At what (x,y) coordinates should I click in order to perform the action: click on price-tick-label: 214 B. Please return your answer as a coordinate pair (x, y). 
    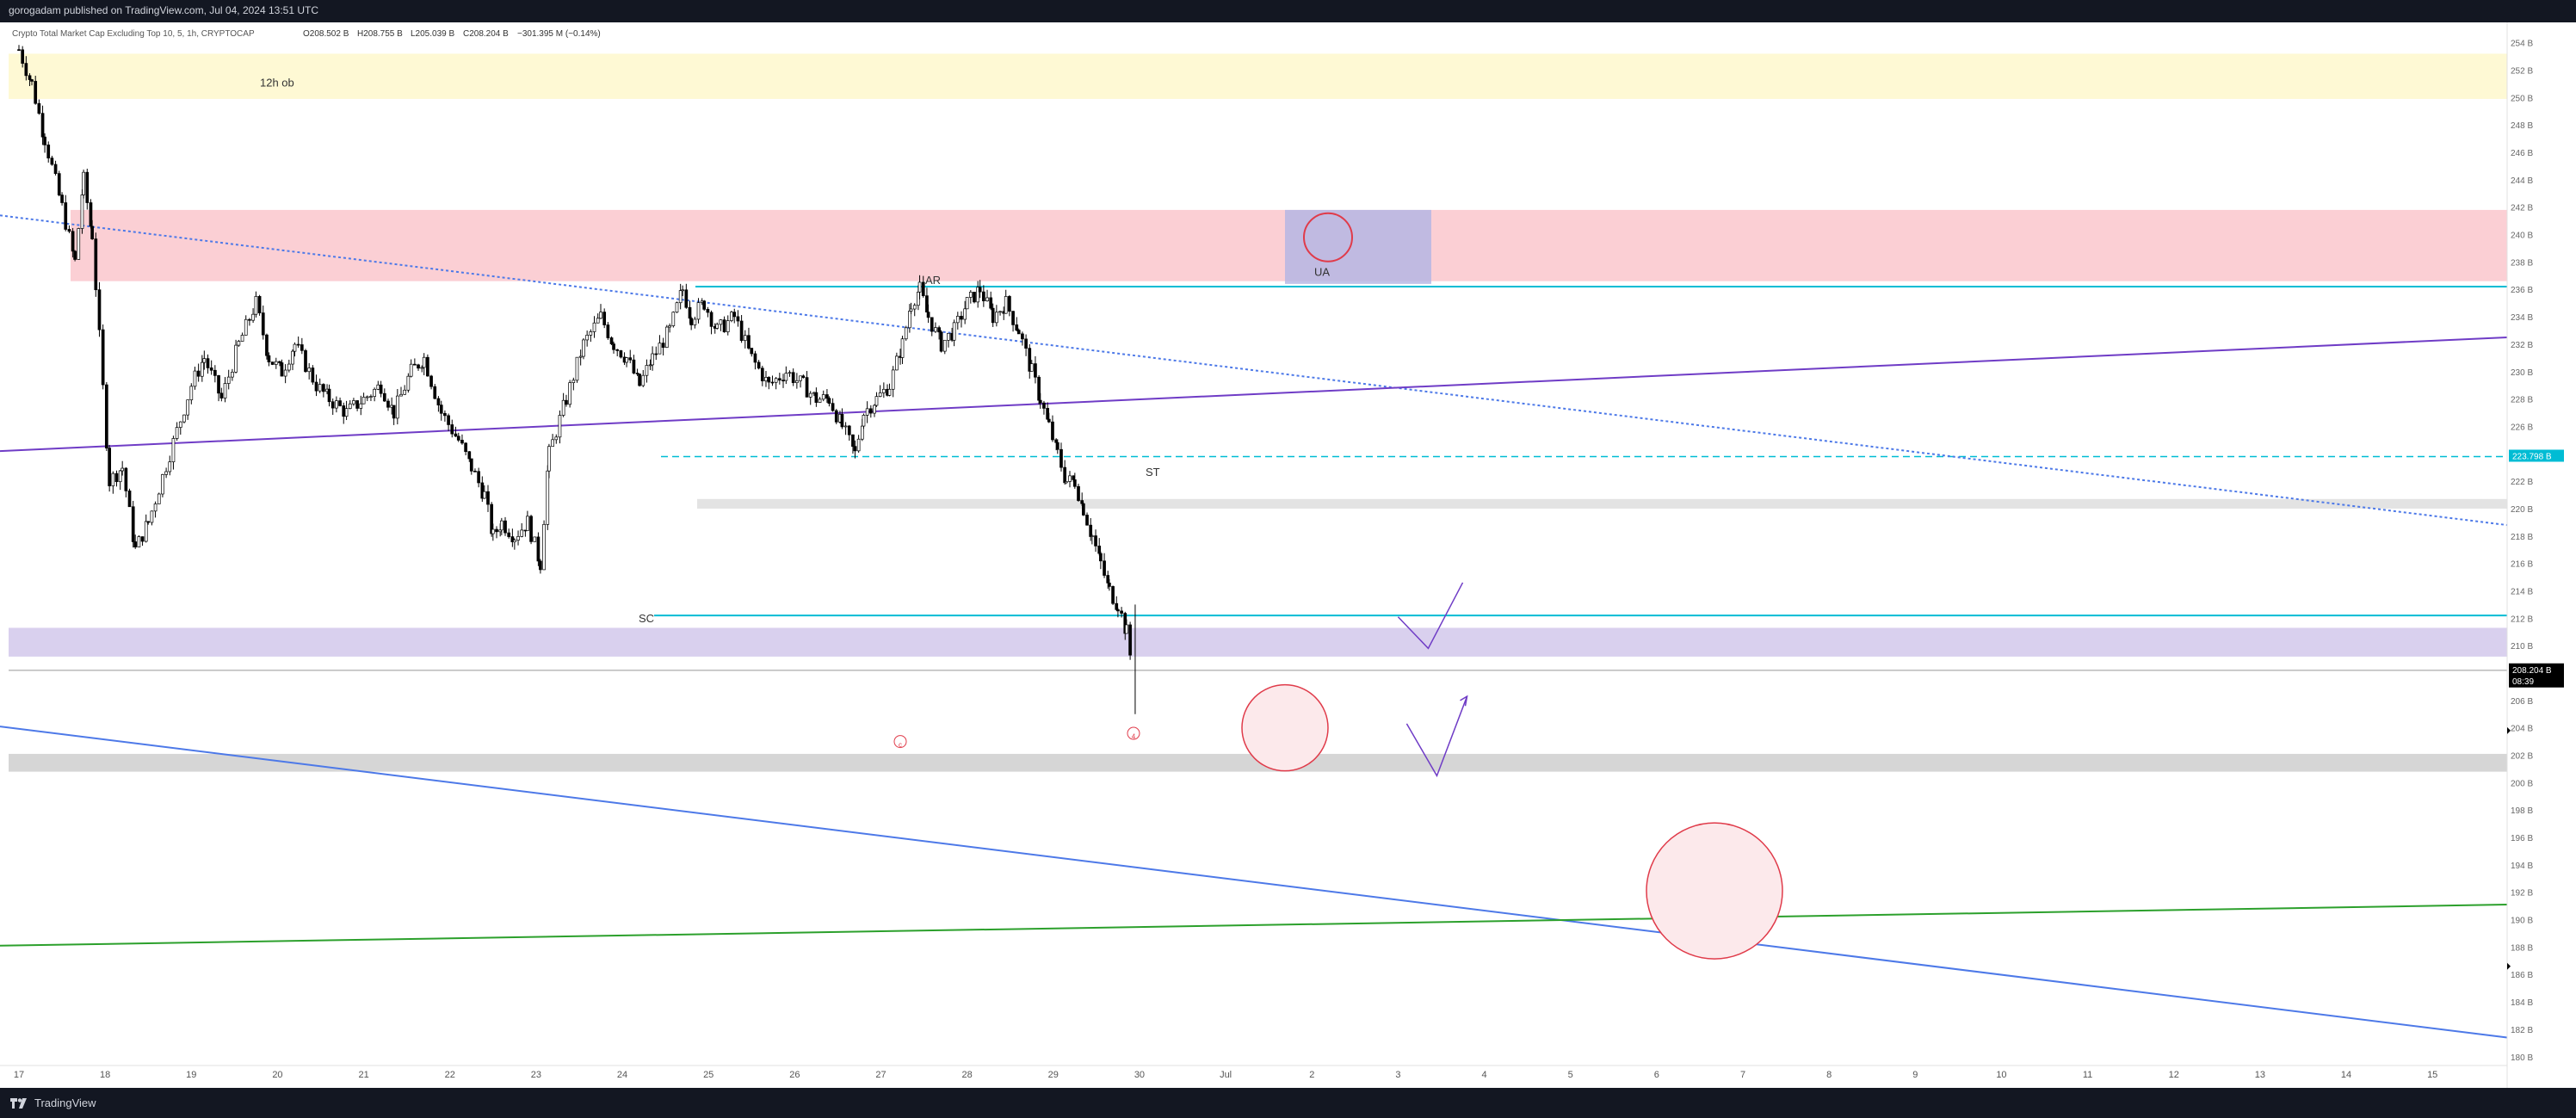
    Looking at the image, I should click on (2522, 591).